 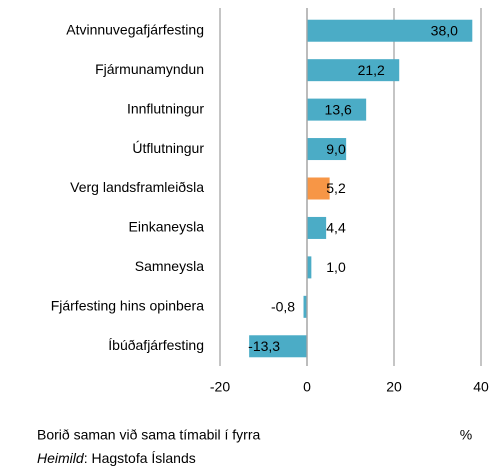 What do you see at coordinates (135, 29) in the screenshot?
I see `y-tick-label: Atvinnuvegafjárfesting` at bounding box center [135, 29].